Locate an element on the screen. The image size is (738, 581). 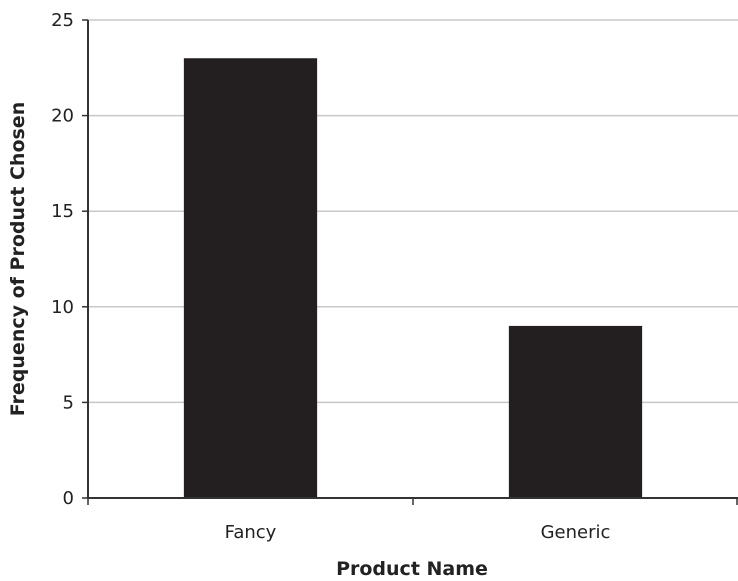
bar-generic is located at coordinates (575, 411).